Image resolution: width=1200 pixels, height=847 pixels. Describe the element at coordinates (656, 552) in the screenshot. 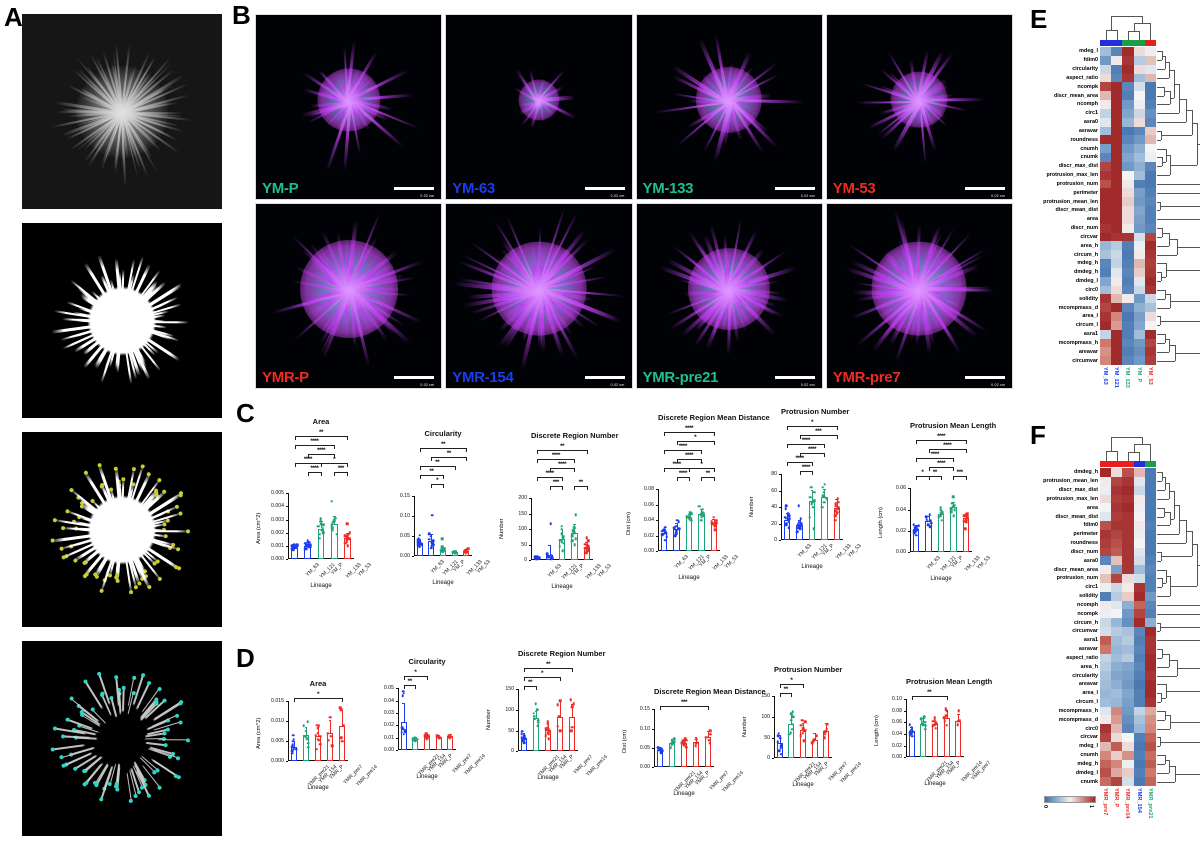

I see `y-tick-mark` at that location.